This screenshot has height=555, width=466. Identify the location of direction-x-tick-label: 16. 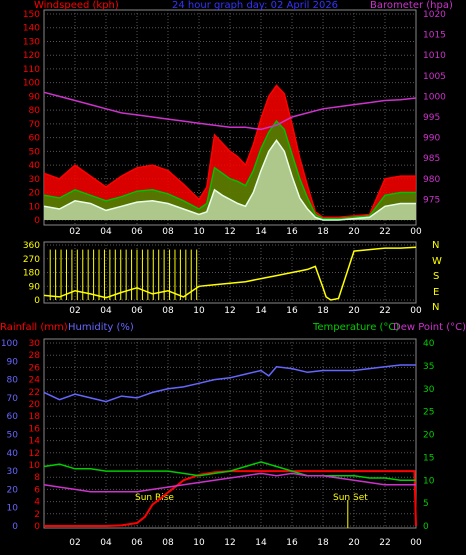
(292, 311).